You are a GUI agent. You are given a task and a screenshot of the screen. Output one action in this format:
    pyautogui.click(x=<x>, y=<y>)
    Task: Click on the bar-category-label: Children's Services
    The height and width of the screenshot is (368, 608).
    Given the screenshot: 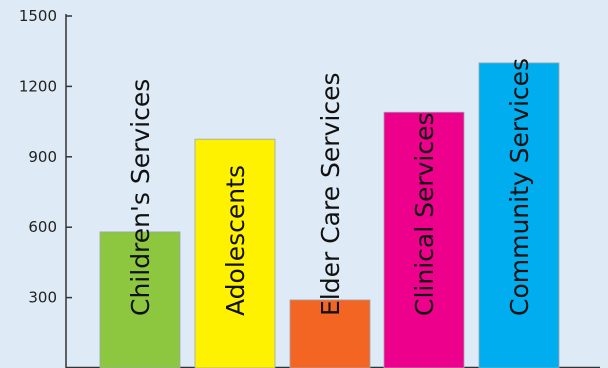 What is the action you would take?
    pyautogui.click(x=140, y=197)
    